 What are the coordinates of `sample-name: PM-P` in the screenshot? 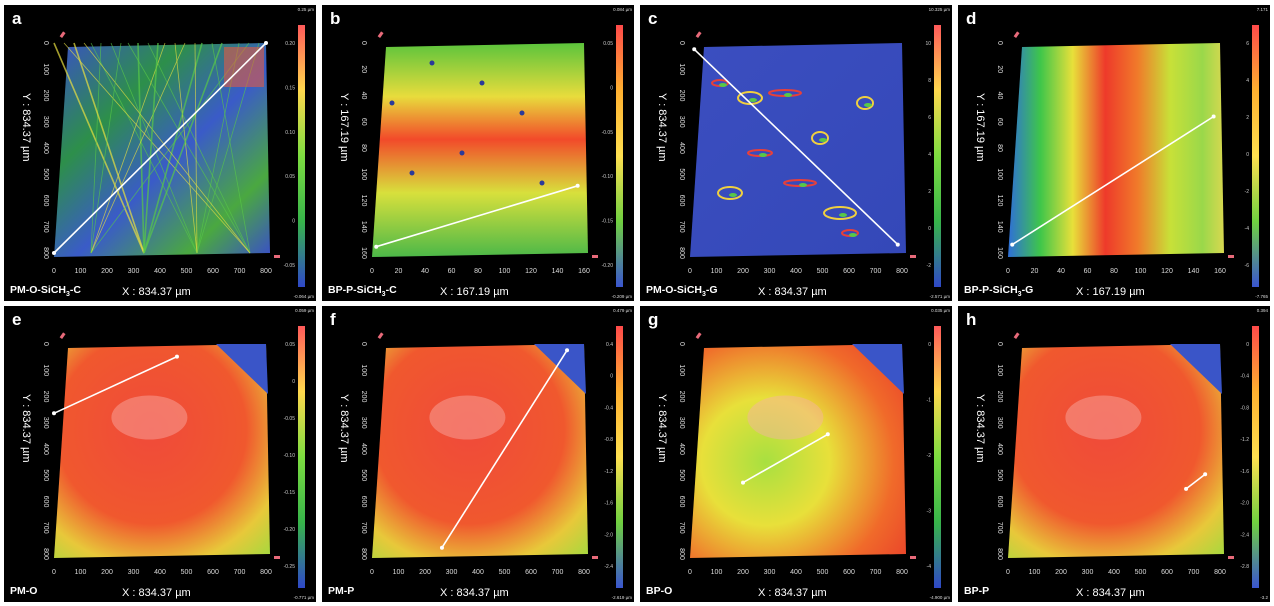 It's located at (341, 590).